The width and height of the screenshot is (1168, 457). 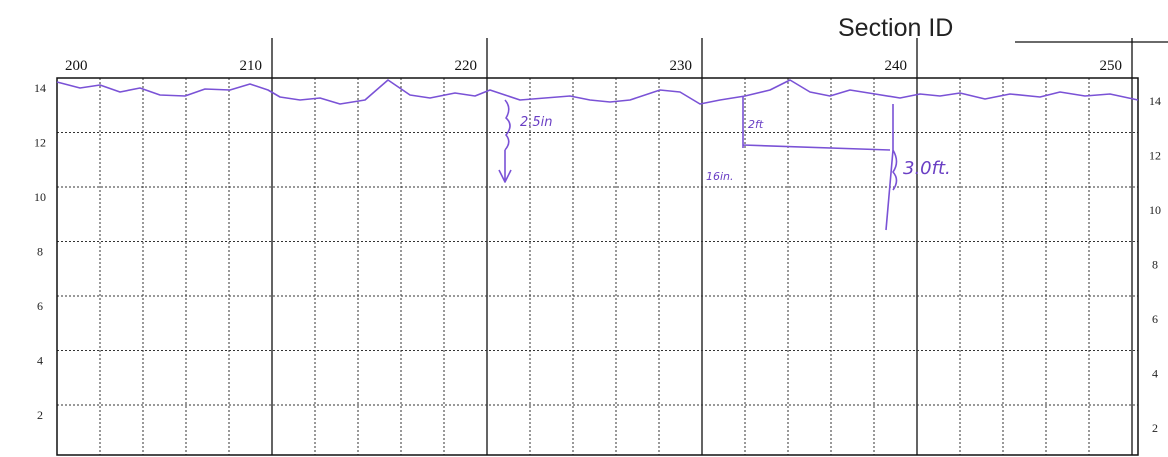 What do you see at coordinates (927, 168) in the screenshot?
I see `annotation: 3.0ft.` at bounding box center [927, 168].